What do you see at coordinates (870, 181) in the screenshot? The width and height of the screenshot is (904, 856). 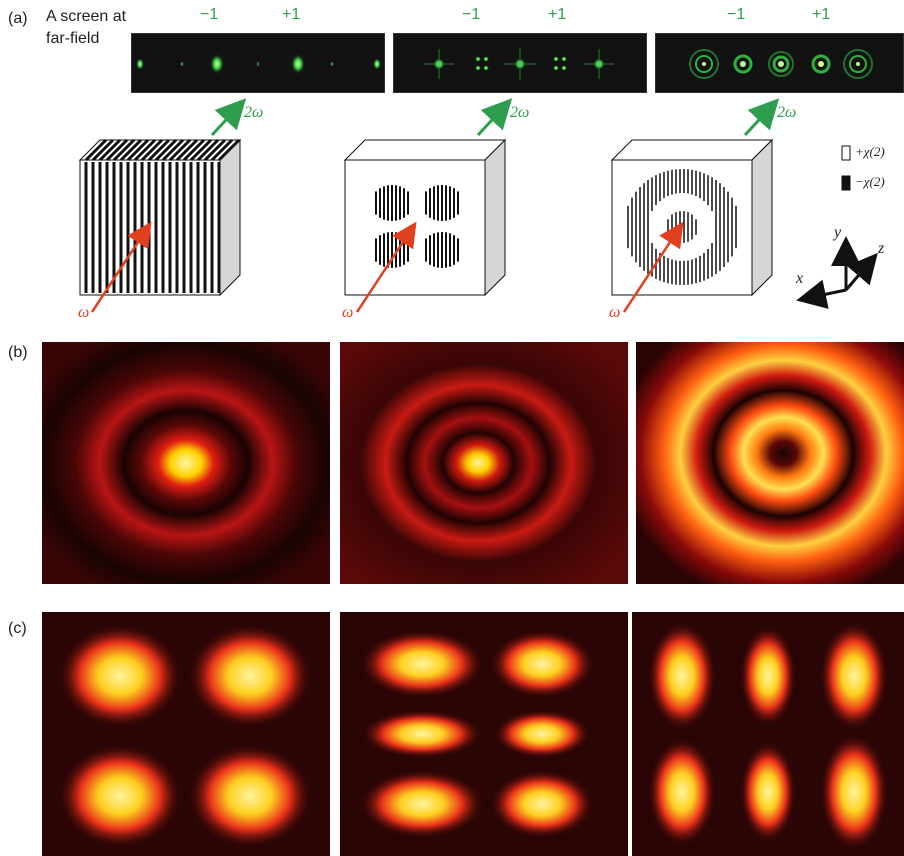 I see `legend-negative-label: −χ(2)` at bounding box center [870, 181].